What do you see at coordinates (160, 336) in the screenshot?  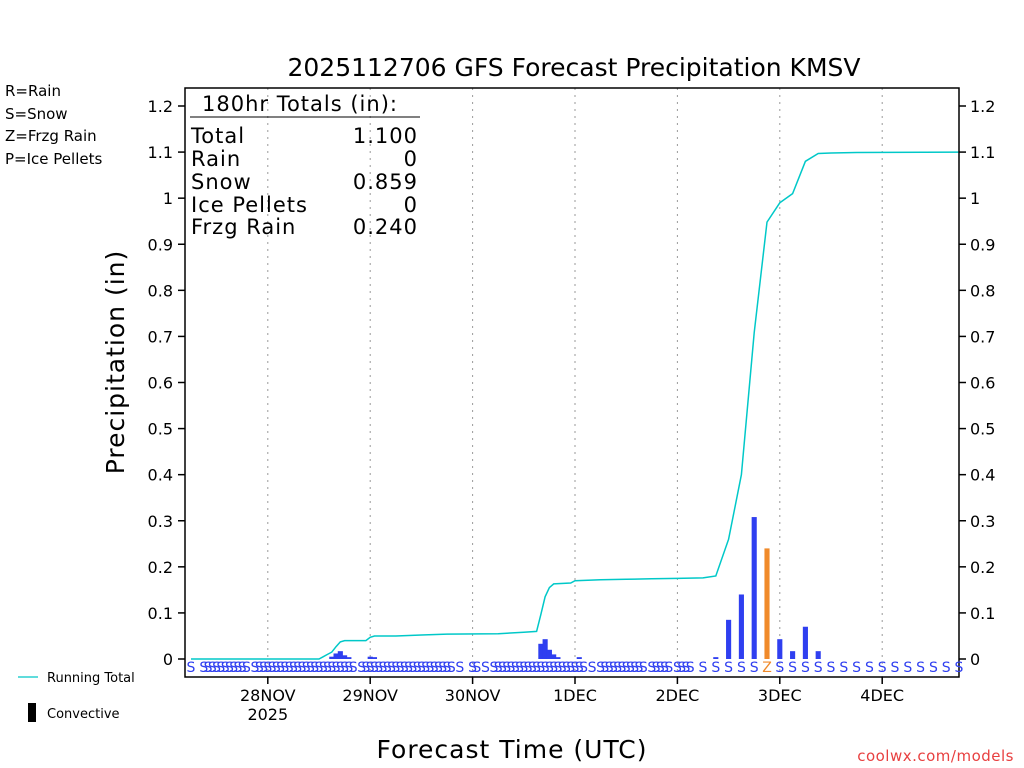 I see `y-tick-label-left: 0.7` at bounding box center [160, 336].